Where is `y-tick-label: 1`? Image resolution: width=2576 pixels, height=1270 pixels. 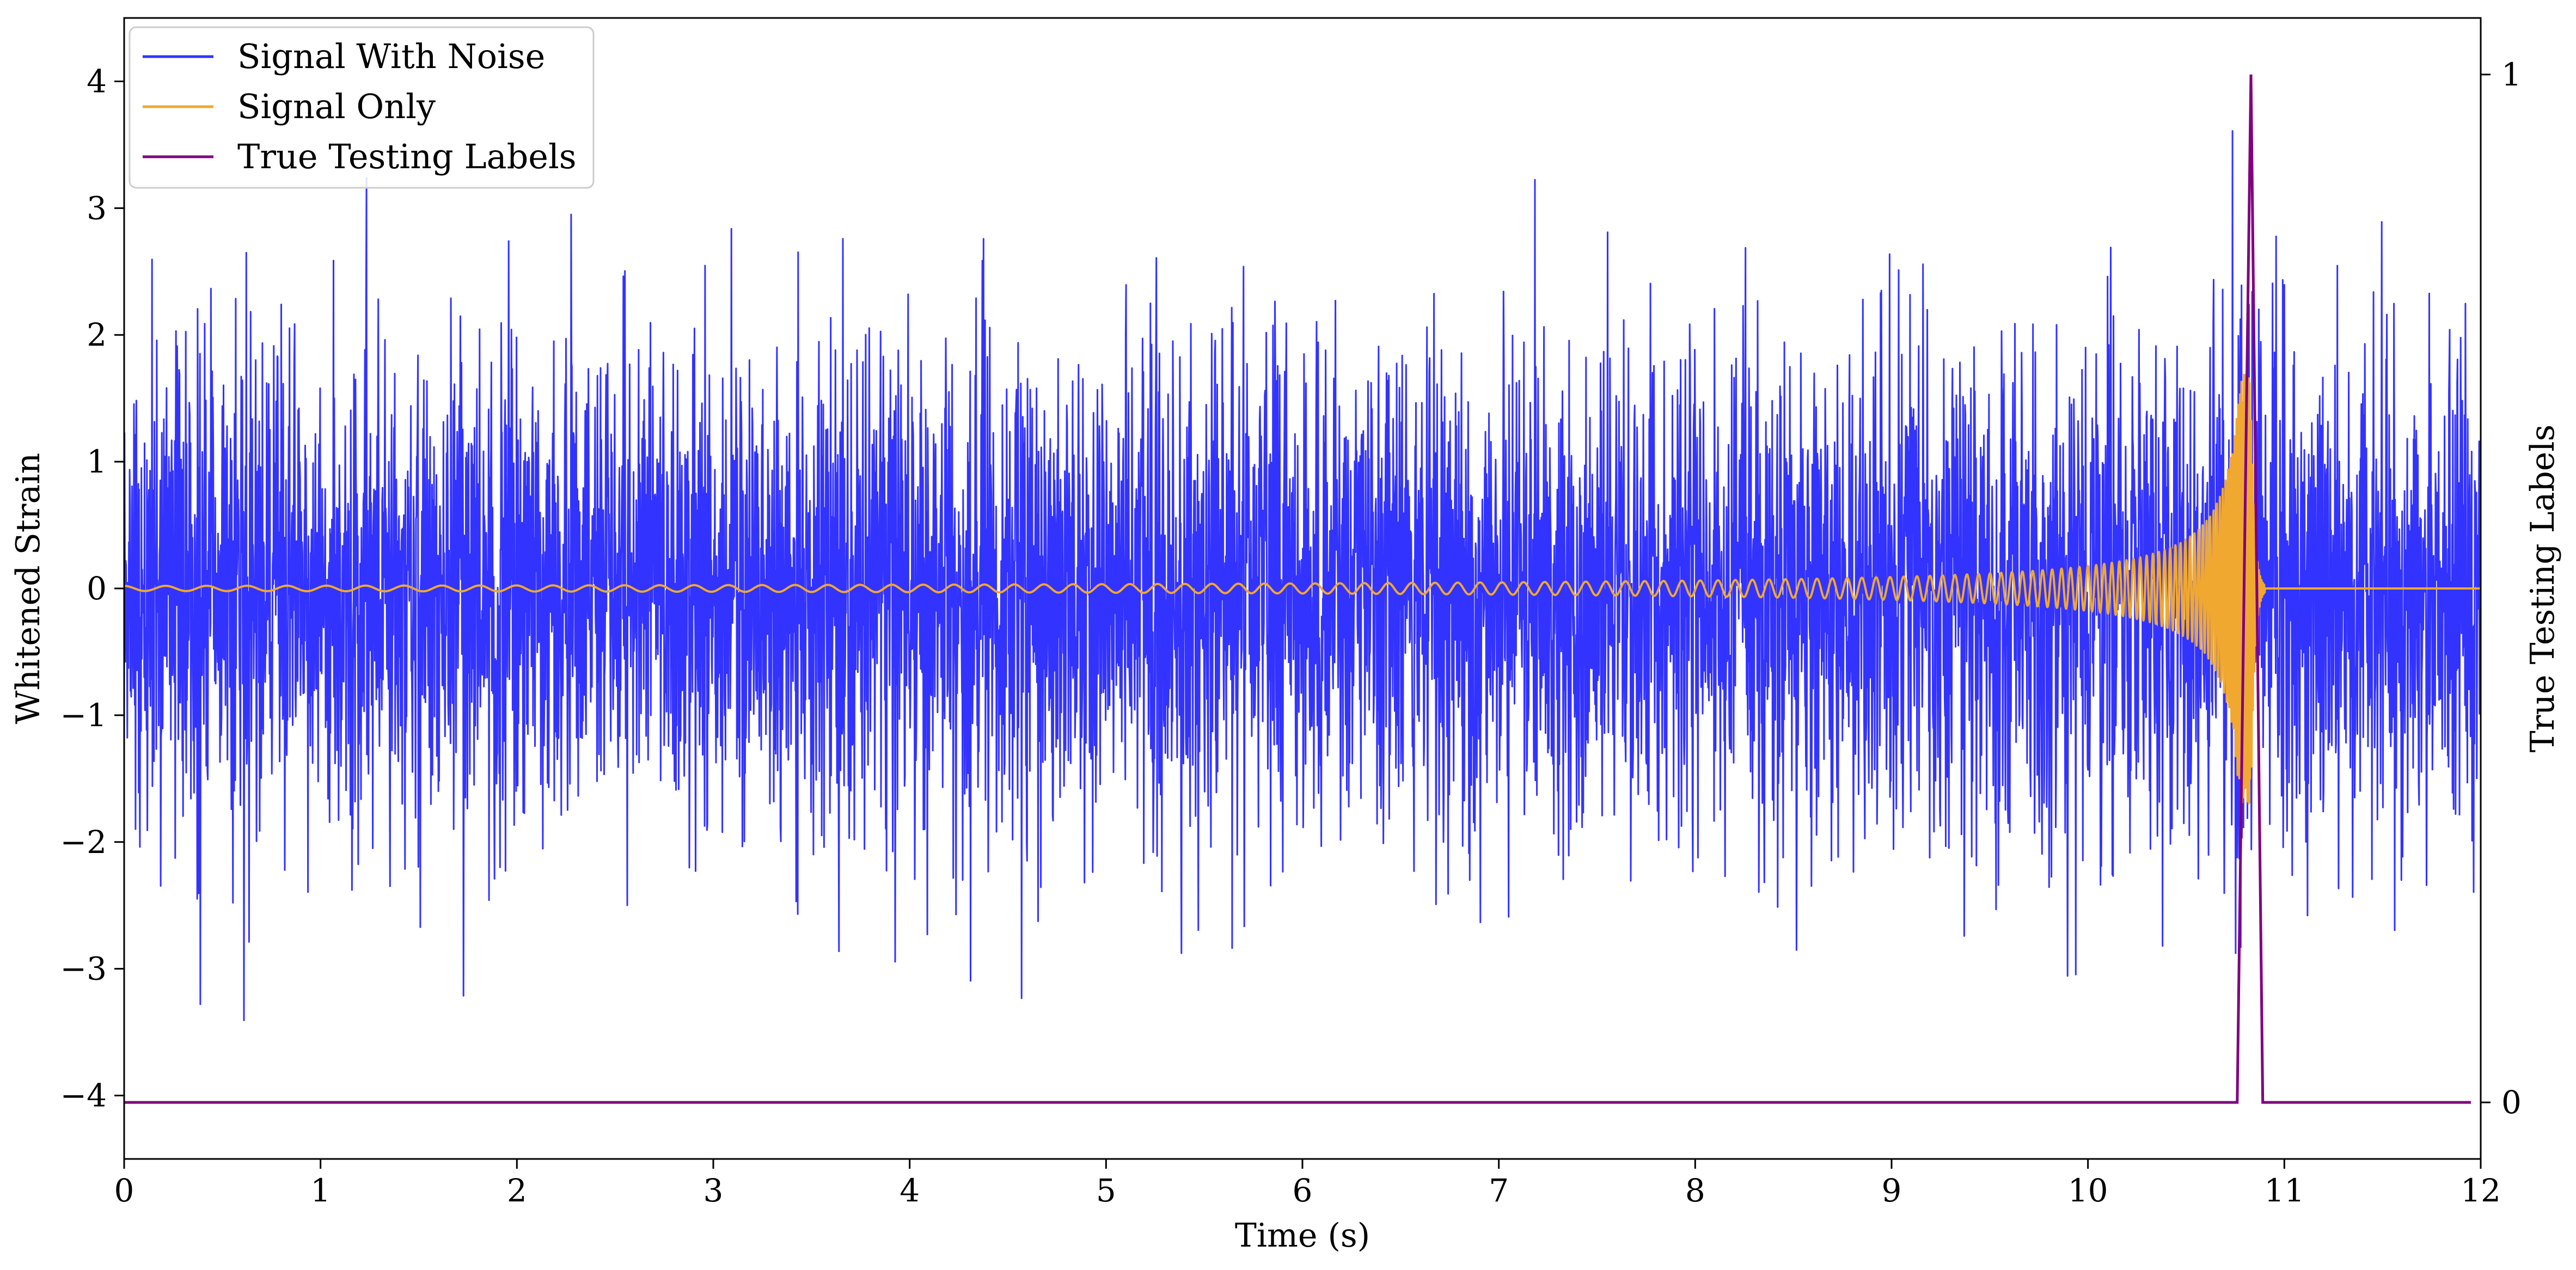 y-tick-label: 1 is located at coordinates (97, 461).